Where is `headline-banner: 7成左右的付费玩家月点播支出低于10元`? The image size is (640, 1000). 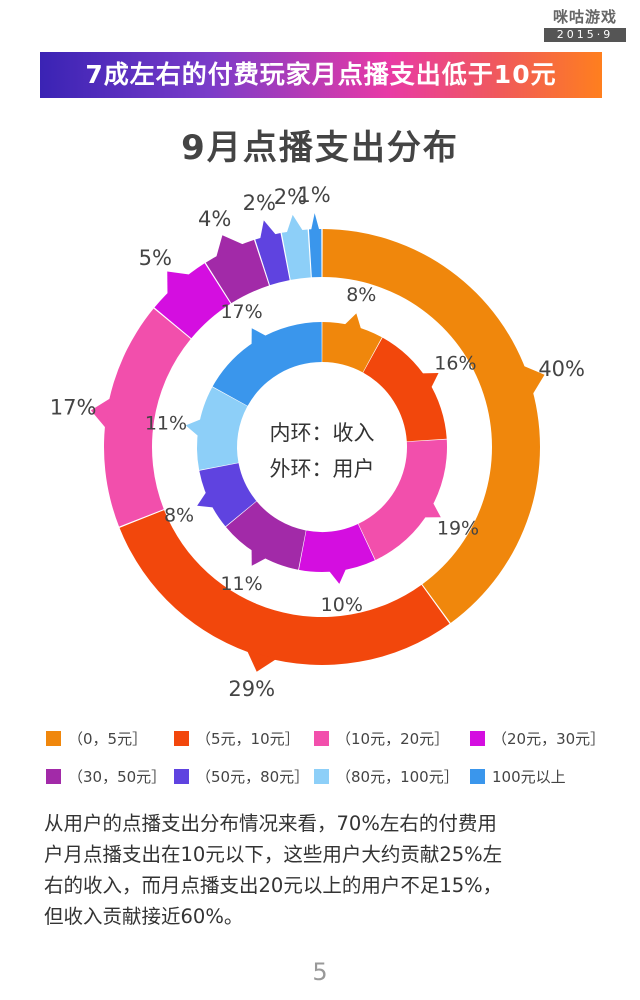 headline-banner: 7成左右的付费玩家月点播支出低于10元 is located at coordinates (321, 75).